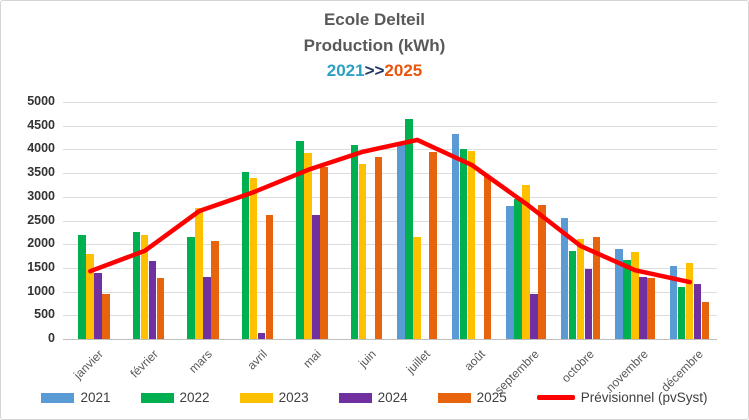  Describe the element at coordinates (41, 290) in the screenshot. I see `y-label-1000: 1000` at that location.